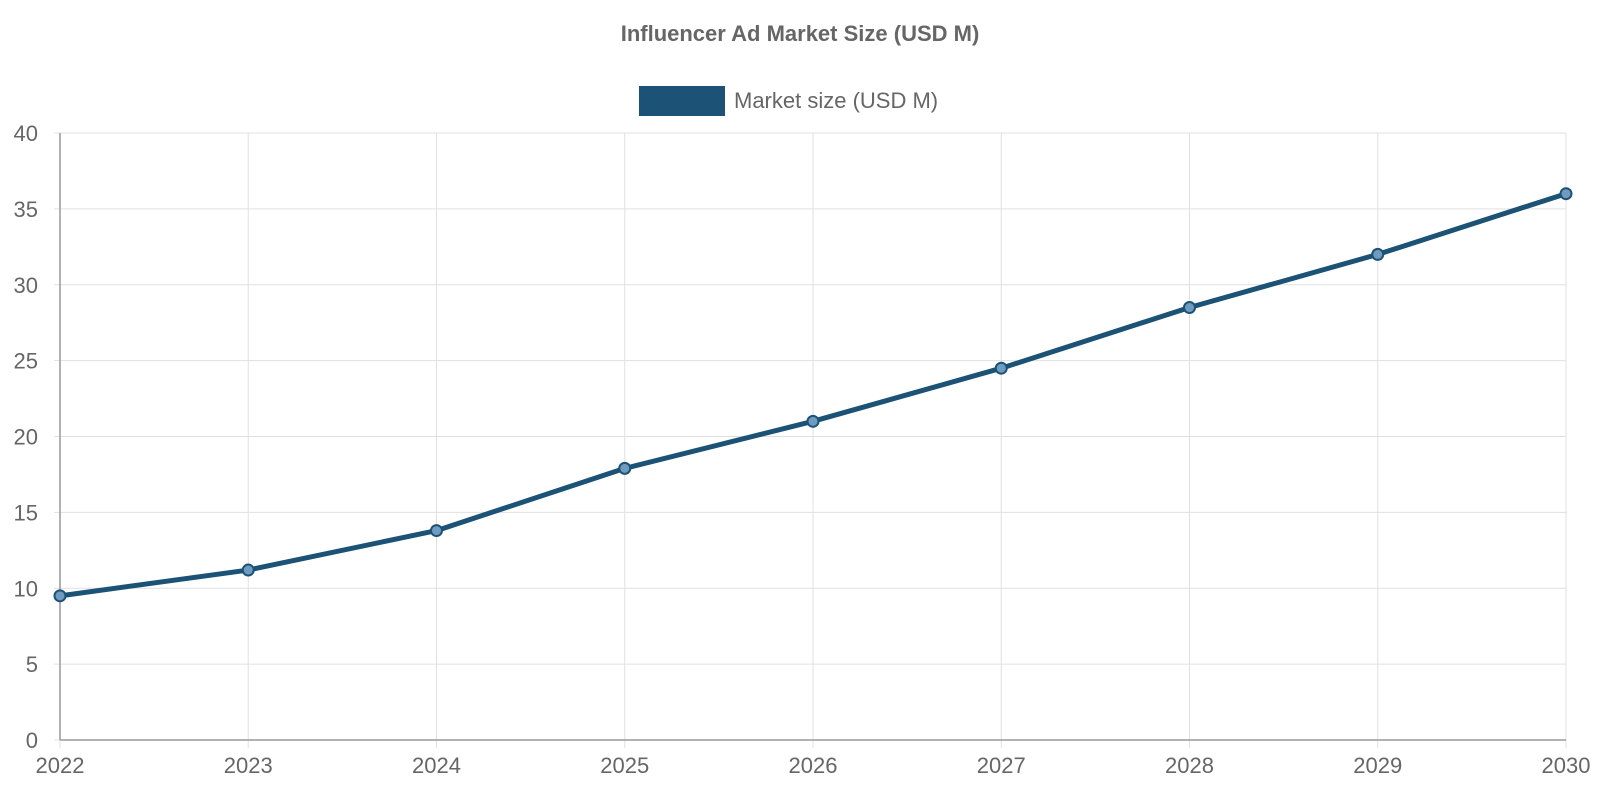 The width and height of the screenshot is (1600, 800). I want to click on y-tick-label: 40, so click(26, 133).